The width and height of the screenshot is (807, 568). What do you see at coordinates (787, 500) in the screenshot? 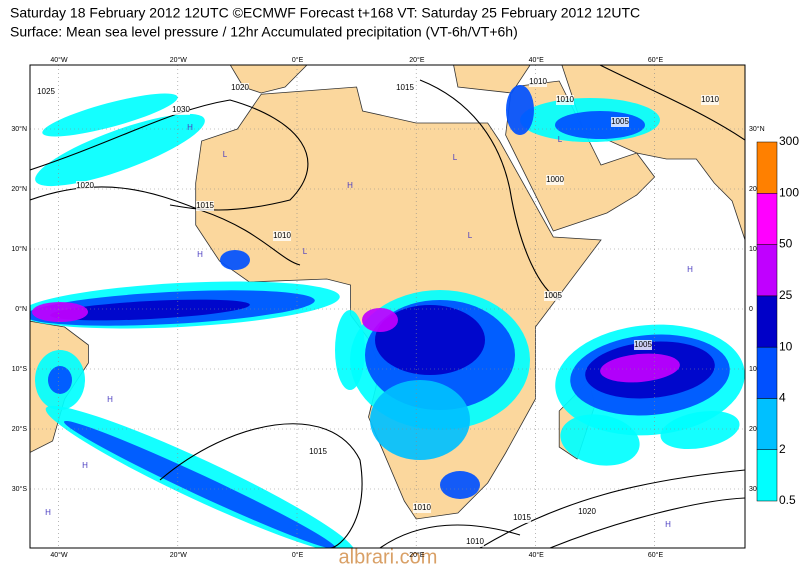
I see `colorbar-label: 0.5` at bounding box center [787, 500].